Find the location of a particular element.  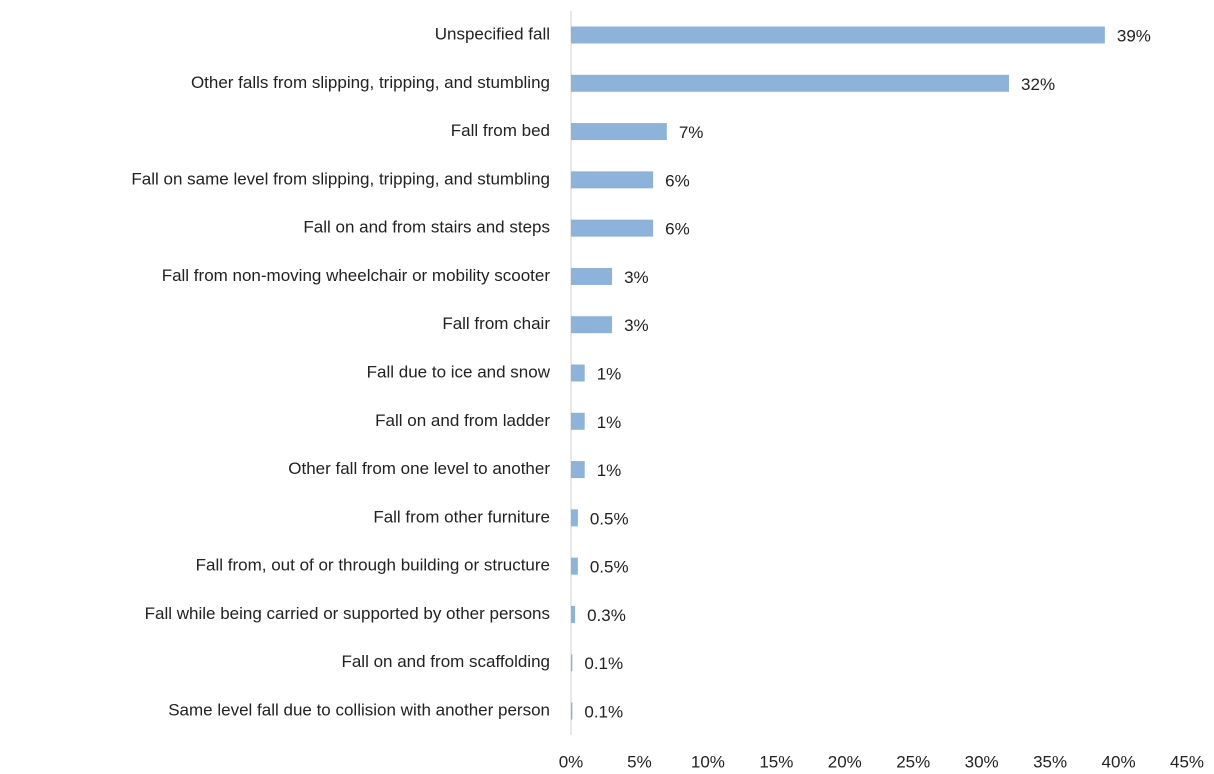

y-tick-label: Other fall from one level to another is located at coordinates (419, 468).